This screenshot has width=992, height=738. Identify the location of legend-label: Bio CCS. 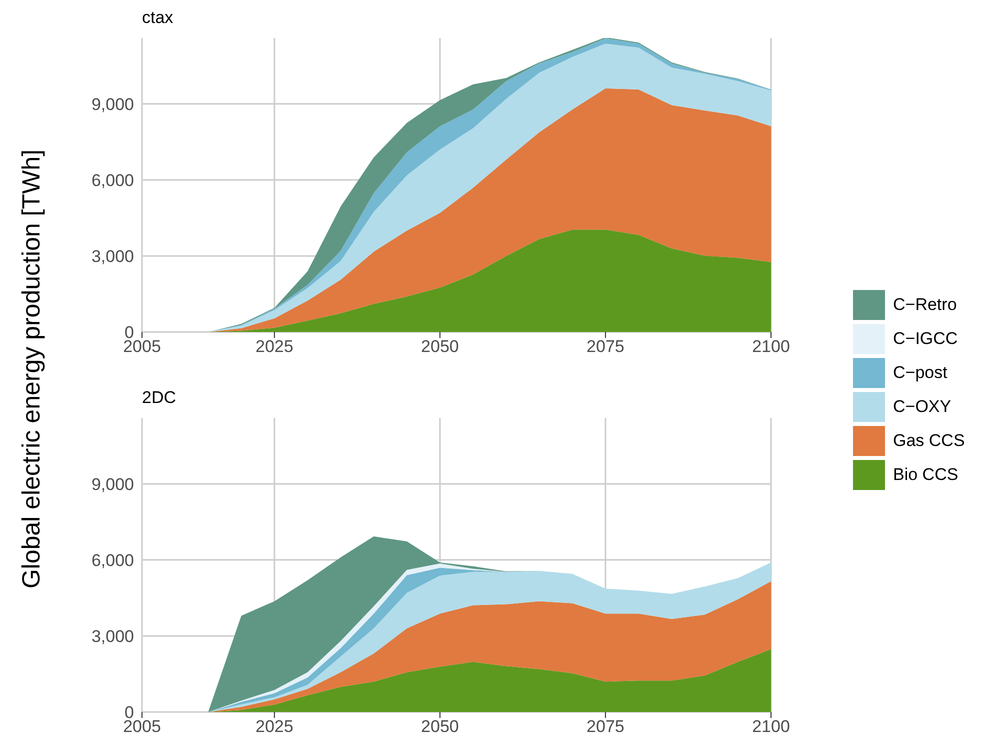
(925, 475).